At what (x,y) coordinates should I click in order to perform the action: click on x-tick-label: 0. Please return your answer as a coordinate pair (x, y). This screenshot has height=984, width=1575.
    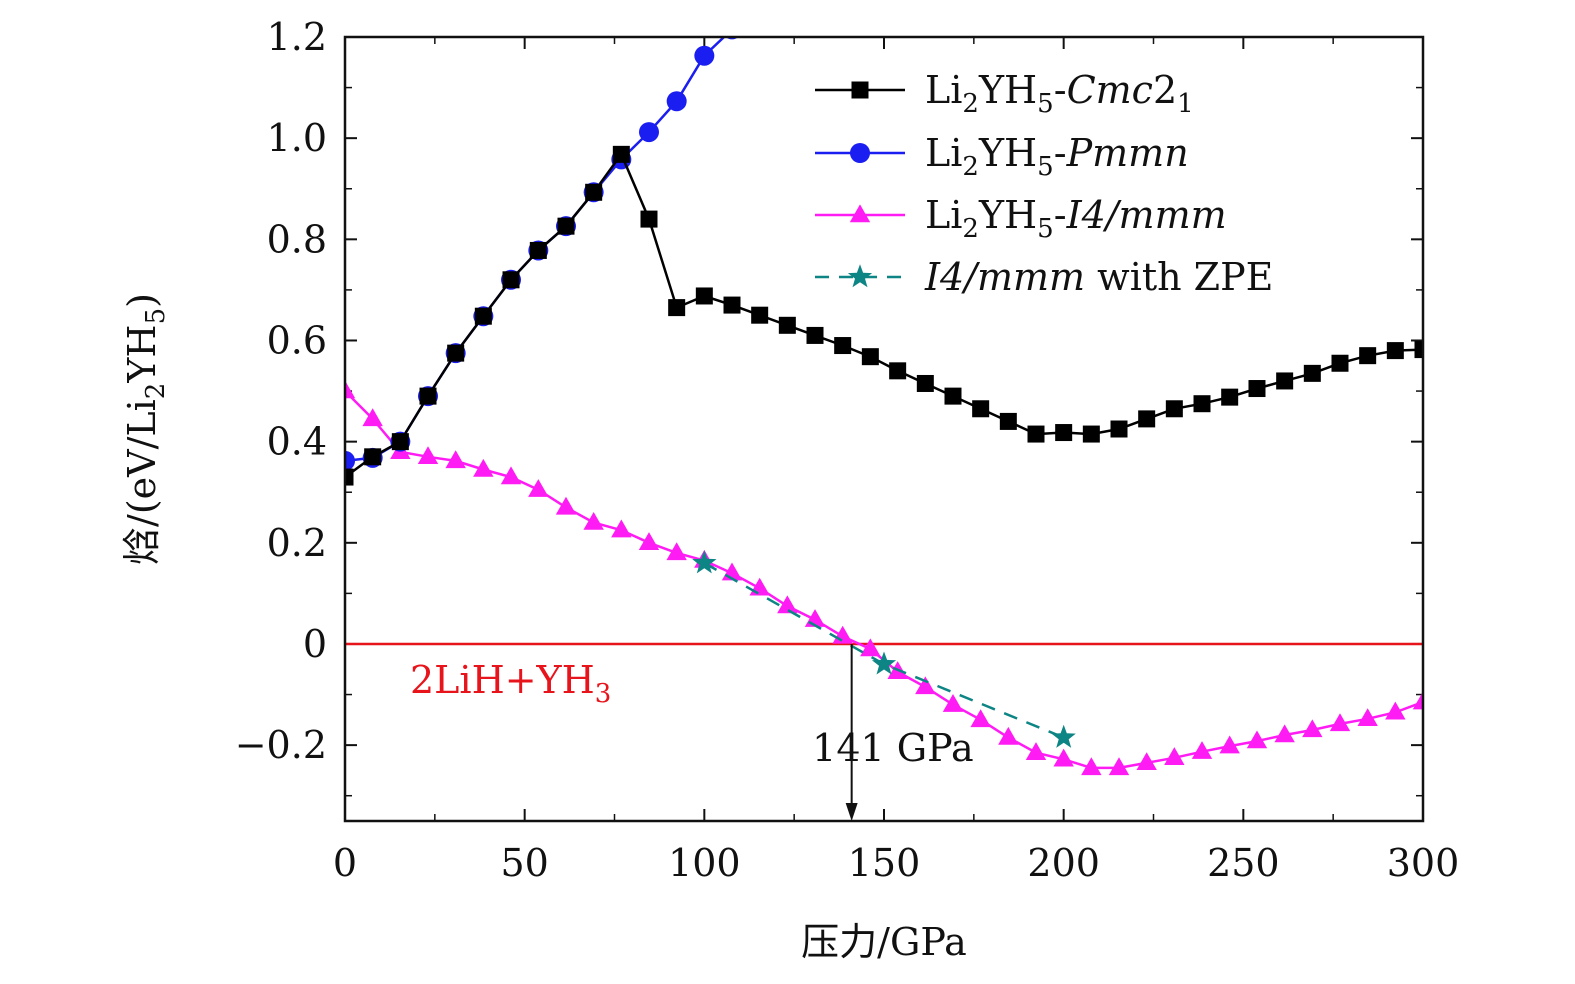
    Looking at the image, I should click on (345, 863).